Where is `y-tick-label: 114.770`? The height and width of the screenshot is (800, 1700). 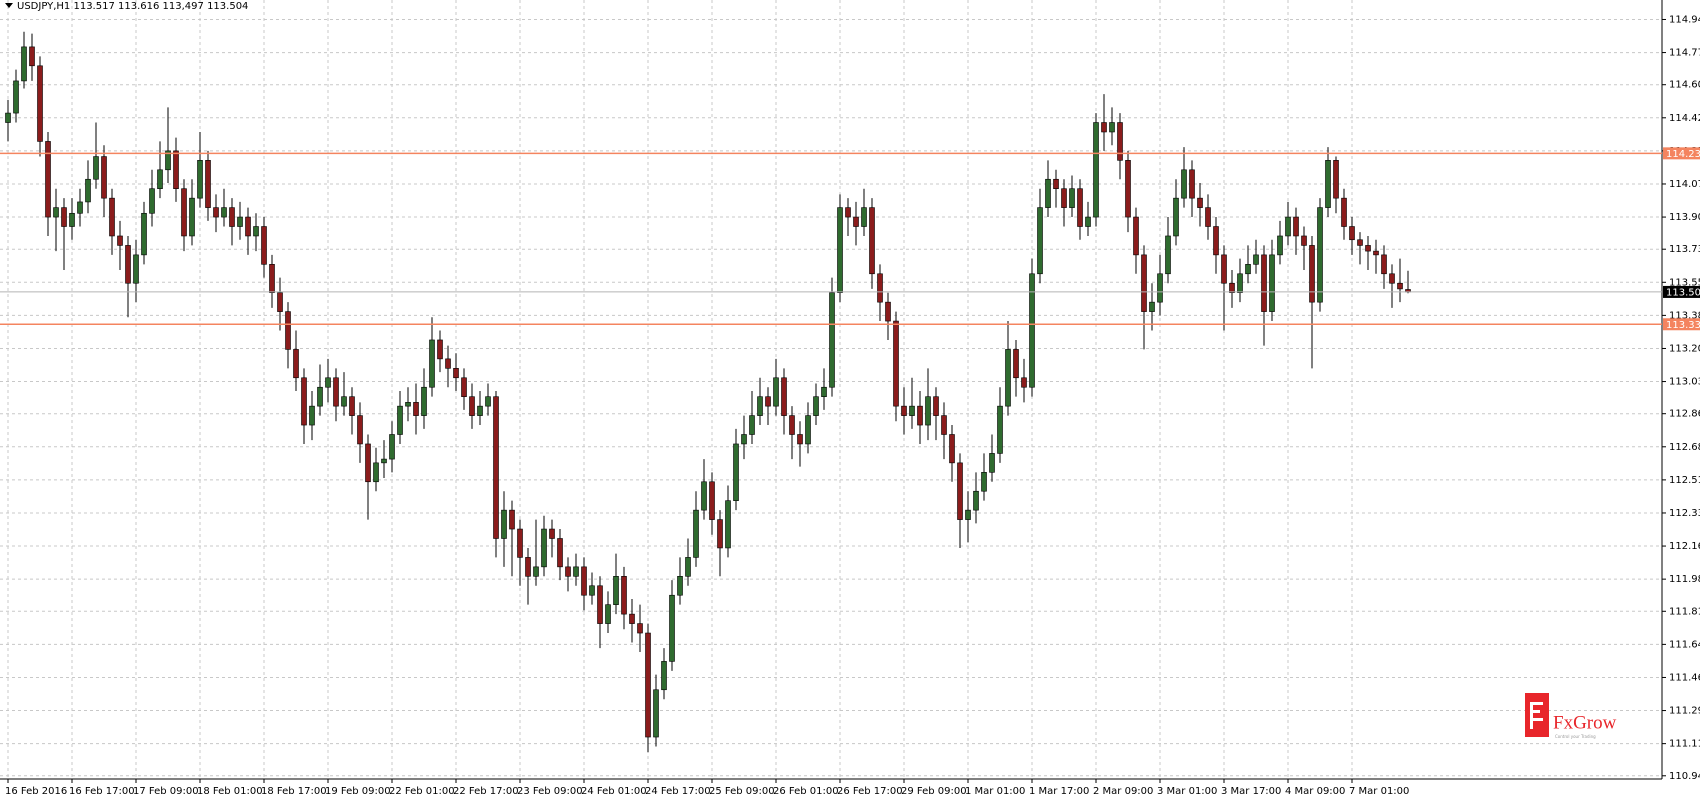 y-tick-label: 114.770 is located at coordinates (1684, 53).